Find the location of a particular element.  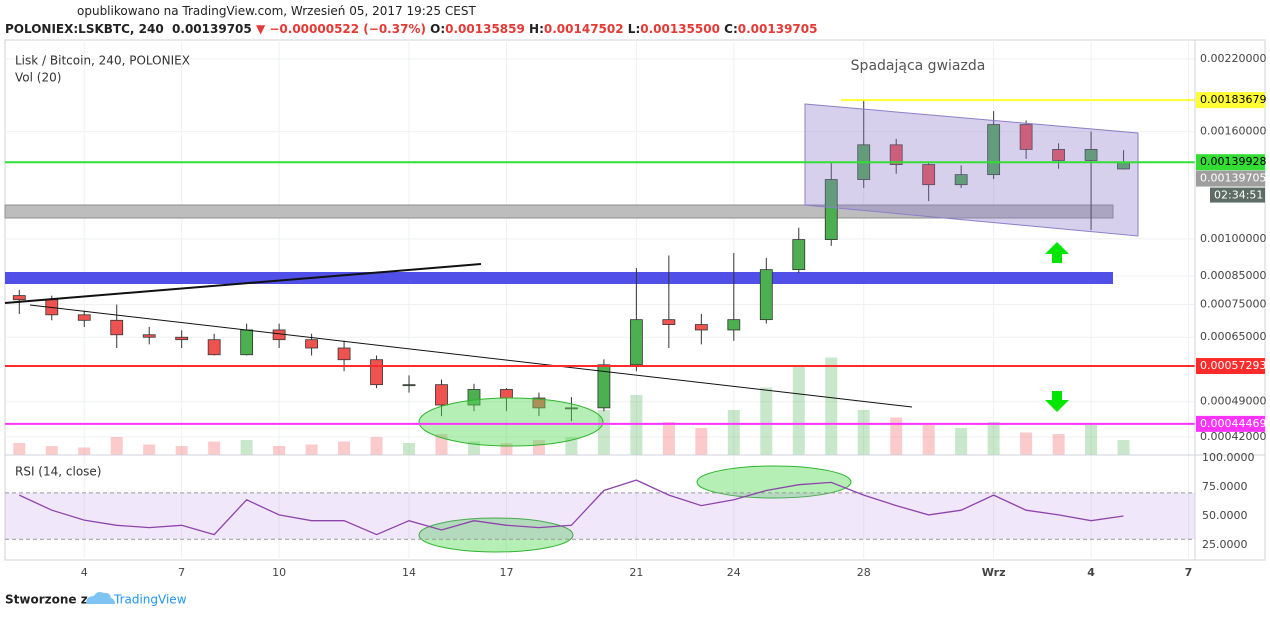

rsi-tick-label: 25.0000 is located at coordinates (1225, 544).